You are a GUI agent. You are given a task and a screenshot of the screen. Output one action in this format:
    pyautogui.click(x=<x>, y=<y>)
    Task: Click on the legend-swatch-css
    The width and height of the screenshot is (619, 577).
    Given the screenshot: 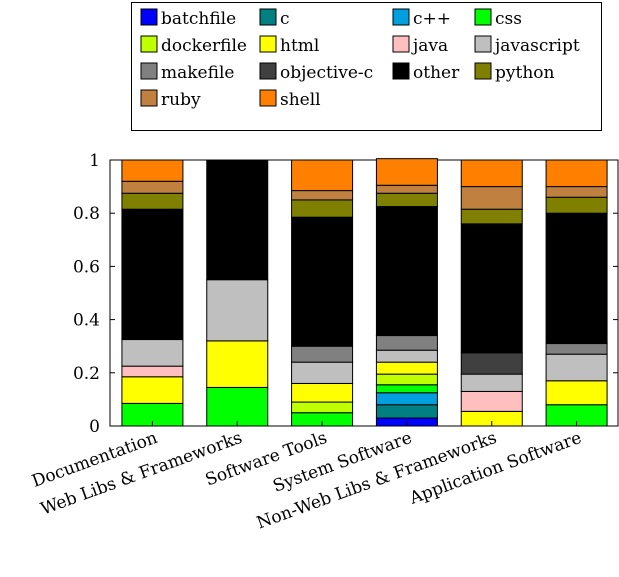 What is the action you would take?
    pyautogui.click(x=483, y=17)
    